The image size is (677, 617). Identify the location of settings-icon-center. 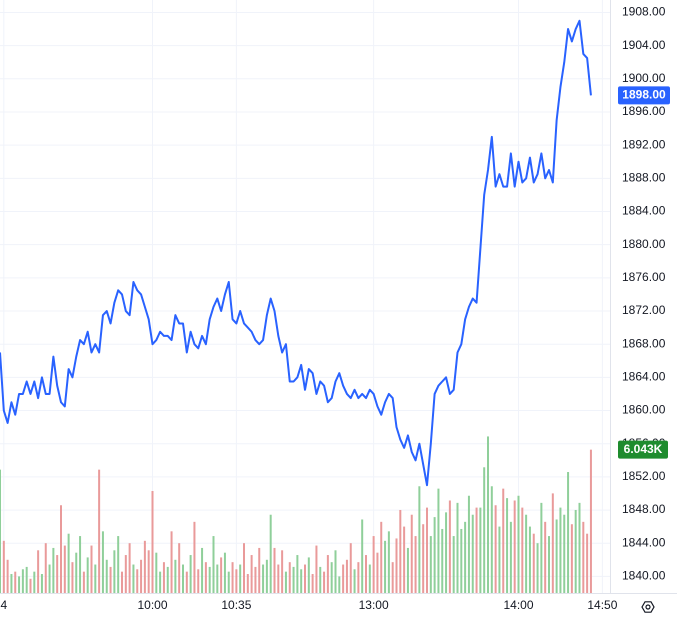
(648, 607).